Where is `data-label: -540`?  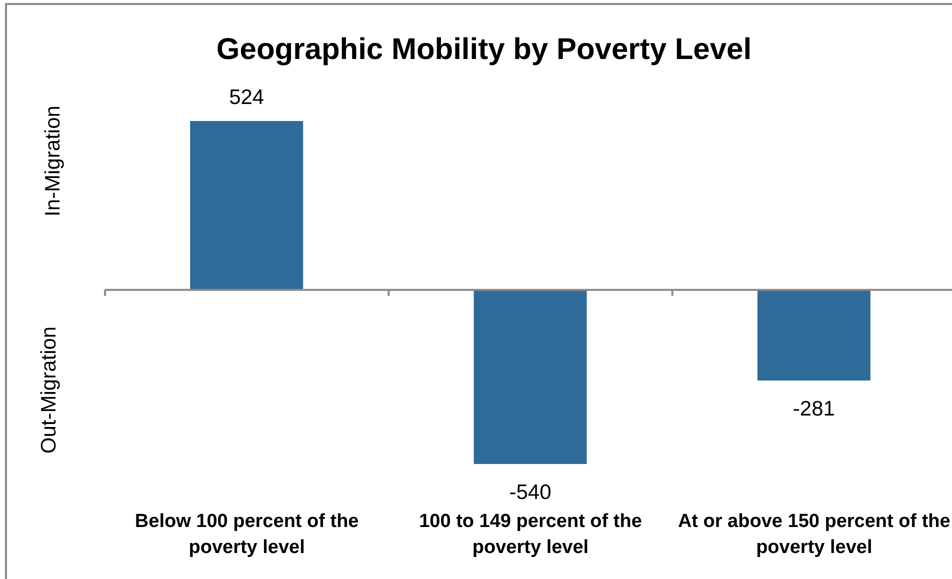
data-label: -540 is located at coordinates (530, 492).